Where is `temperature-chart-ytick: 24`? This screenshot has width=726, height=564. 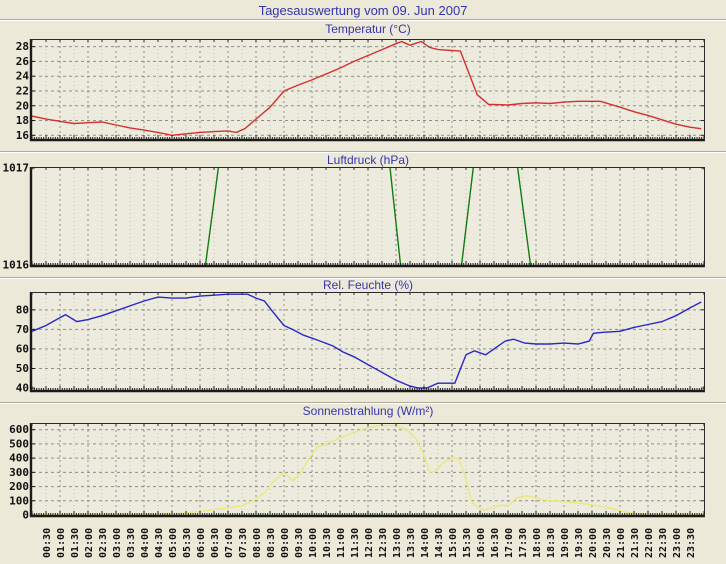 temperature-chart-ytick: 24 is located at coordinates (23, 76).